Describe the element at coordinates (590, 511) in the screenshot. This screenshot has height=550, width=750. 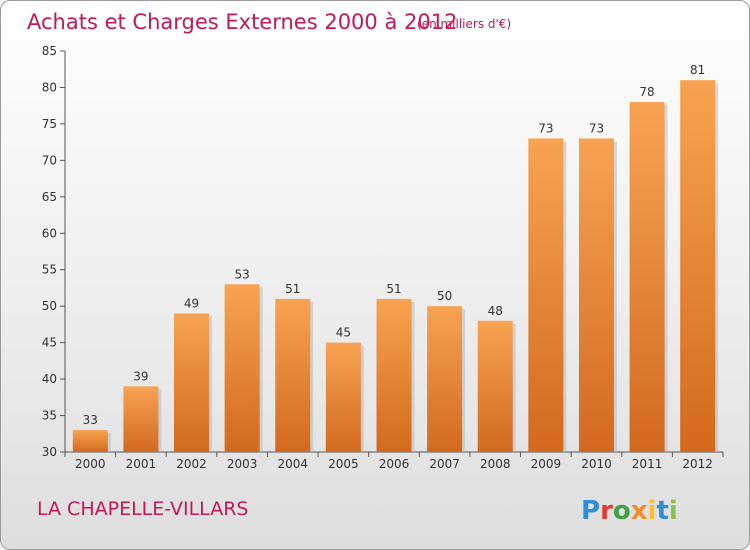
I see `logo-letter: P` at that location.